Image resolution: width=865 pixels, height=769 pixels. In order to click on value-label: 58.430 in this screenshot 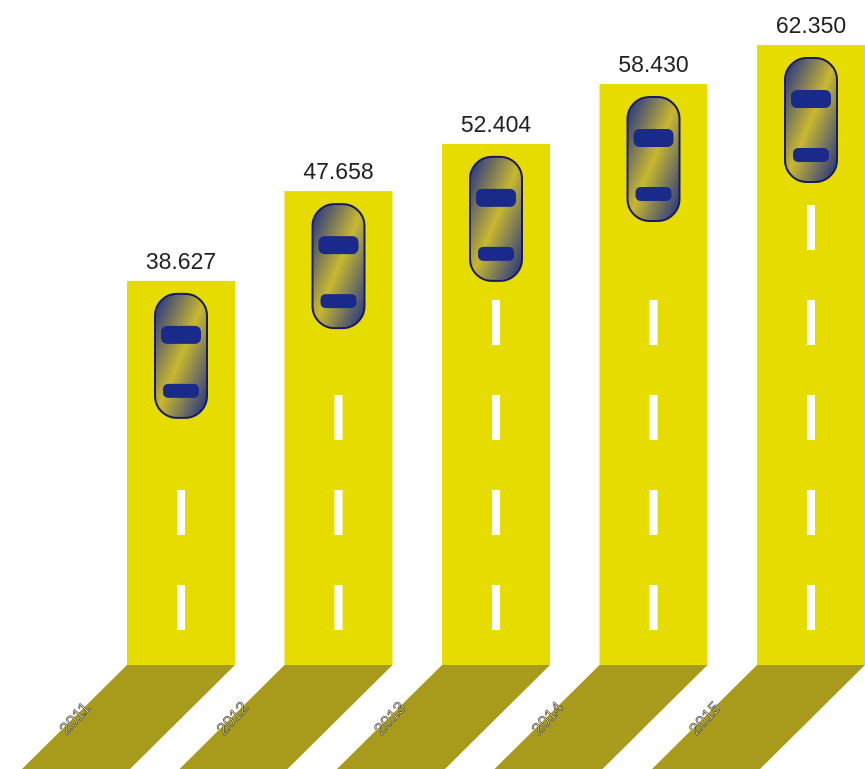, I will do `click(653, 64)`.